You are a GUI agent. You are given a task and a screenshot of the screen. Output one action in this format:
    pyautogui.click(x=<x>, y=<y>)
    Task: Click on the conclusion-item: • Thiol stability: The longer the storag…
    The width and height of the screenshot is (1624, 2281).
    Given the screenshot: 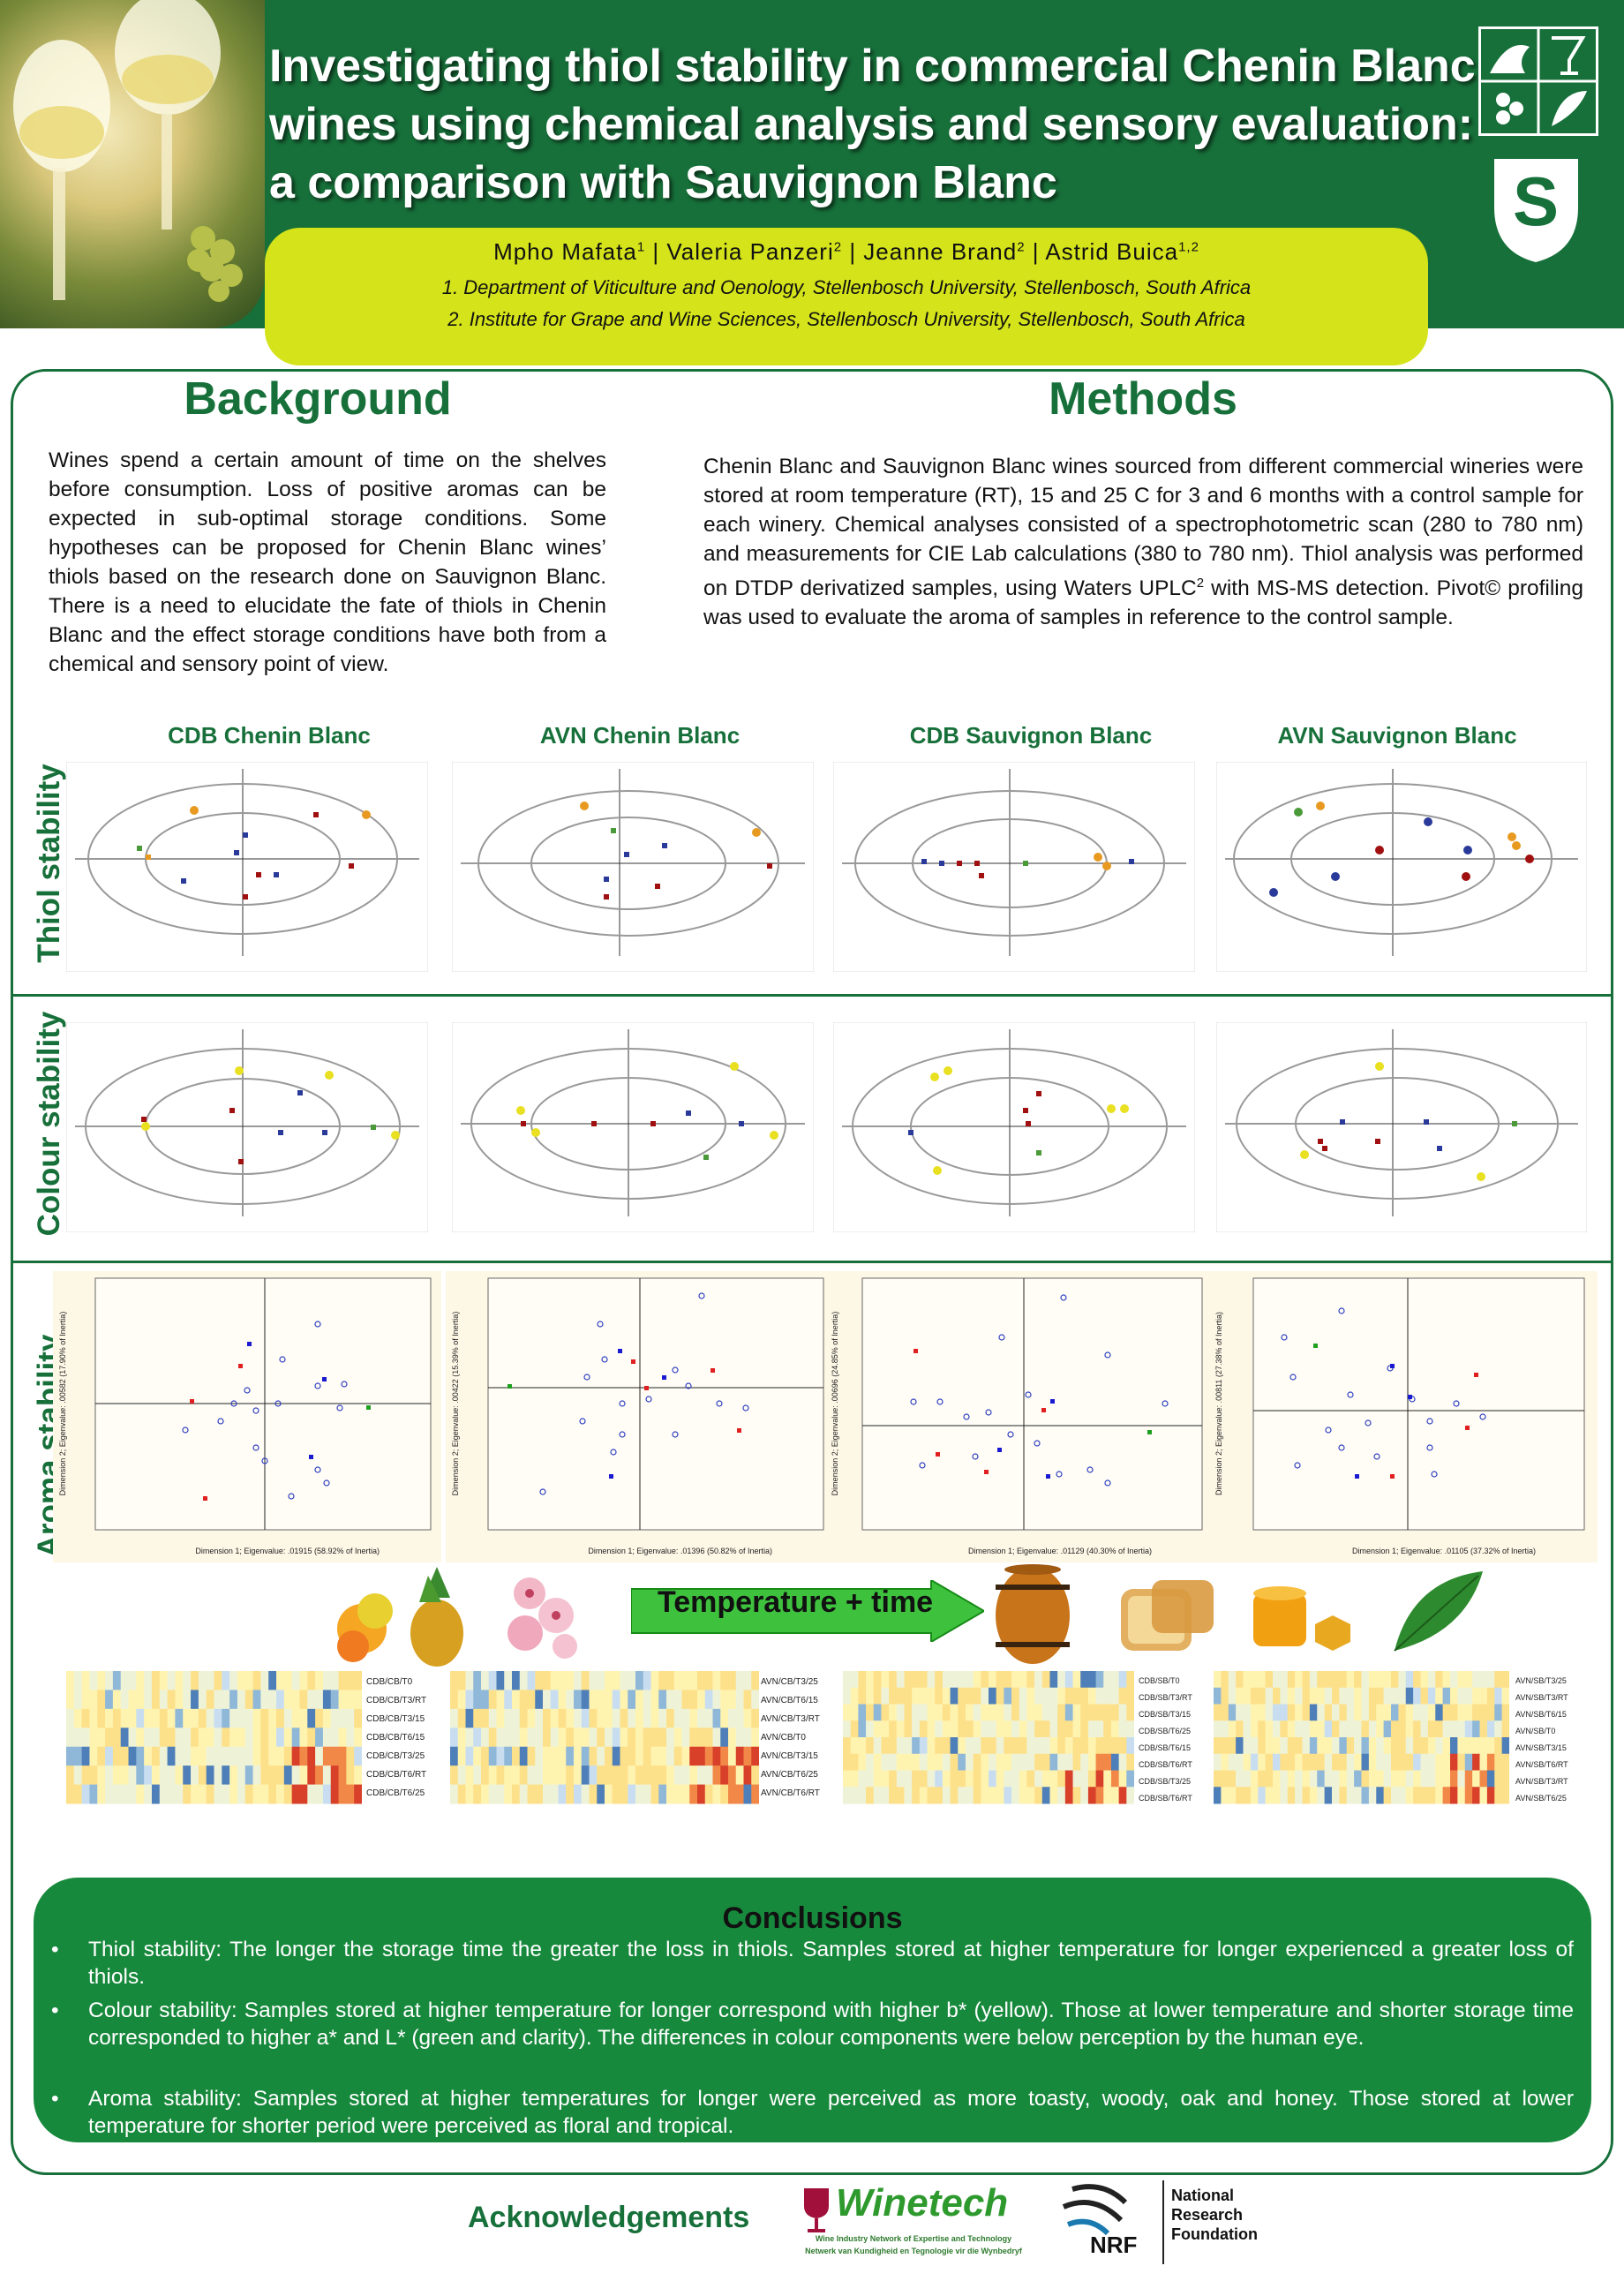 What is the action you would take?
    pyautogui.click(x=812, y=1964)
    